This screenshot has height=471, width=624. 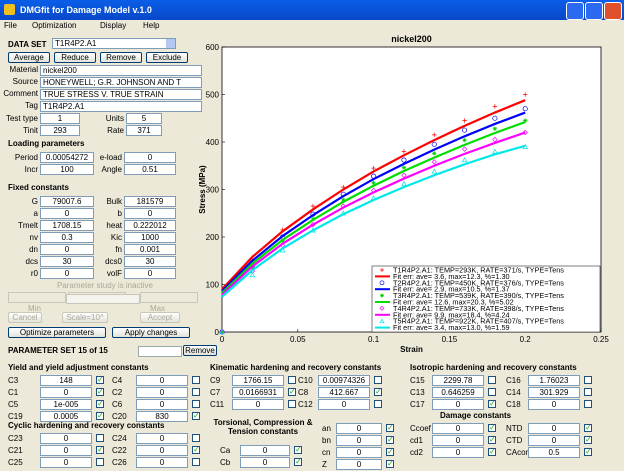 I want to click on field-value: 0.00054272, so click(x=67, y=157).